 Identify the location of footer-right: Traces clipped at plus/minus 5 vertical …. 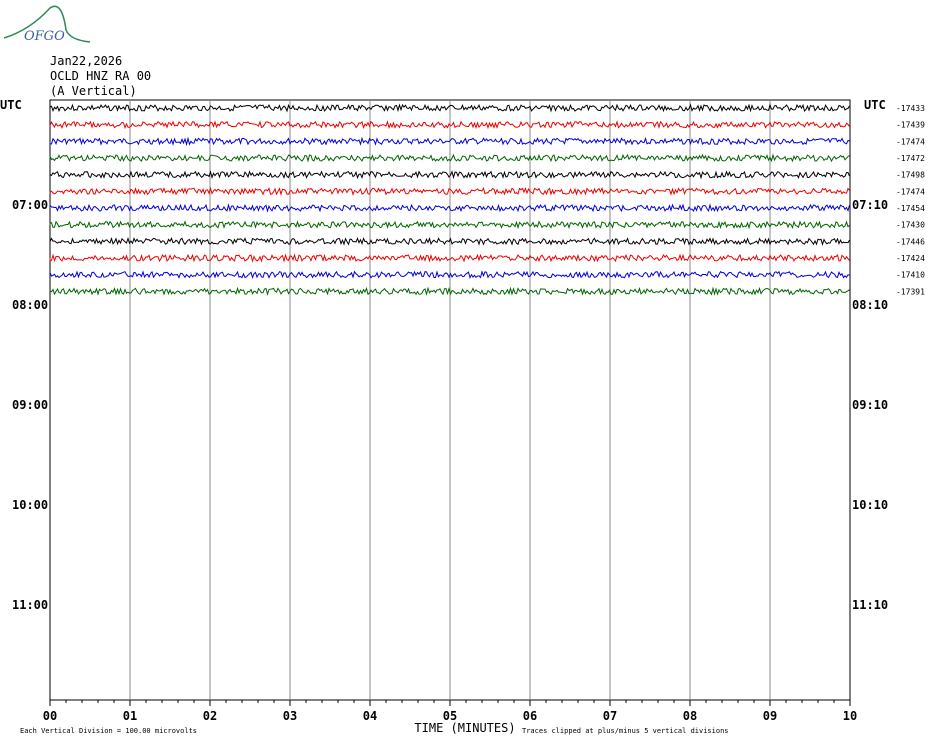
(625, 731).